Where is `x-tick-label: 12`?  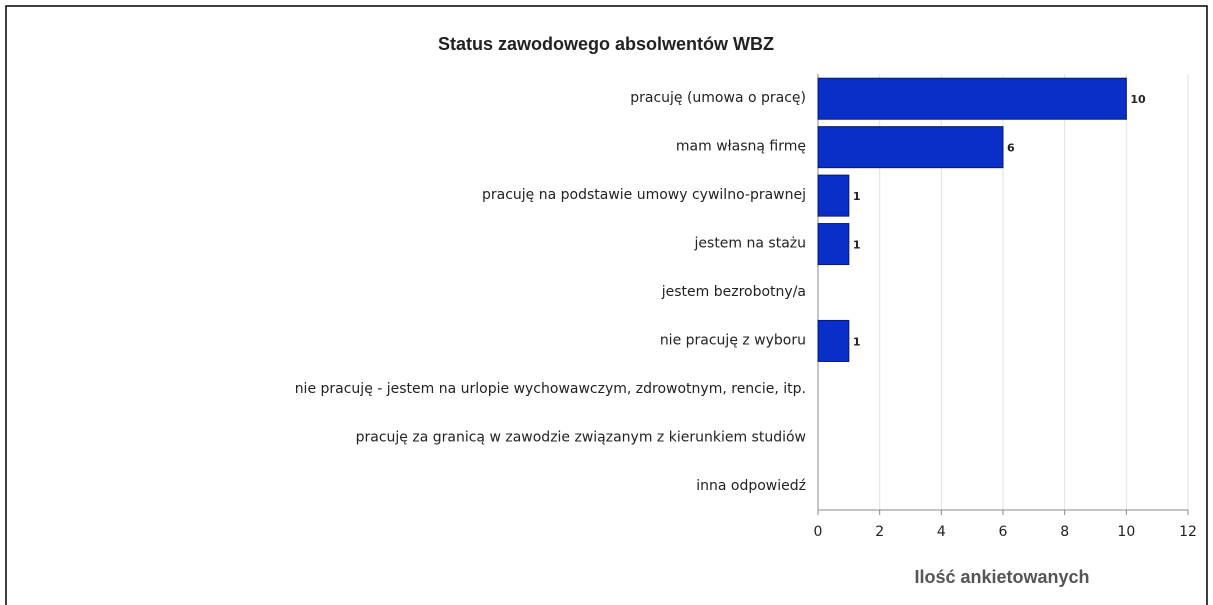 x-tick-label: 12 is located at coordinates (1188, 532).